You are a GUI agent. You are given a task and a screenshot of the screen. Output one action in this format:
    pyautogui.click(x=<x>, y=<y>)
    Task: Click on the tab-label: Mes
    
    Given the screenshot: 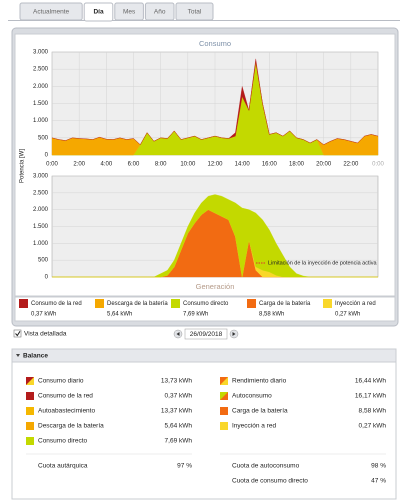 What is the action you would take?
    pyautogui.click(x=129, y=12)
    